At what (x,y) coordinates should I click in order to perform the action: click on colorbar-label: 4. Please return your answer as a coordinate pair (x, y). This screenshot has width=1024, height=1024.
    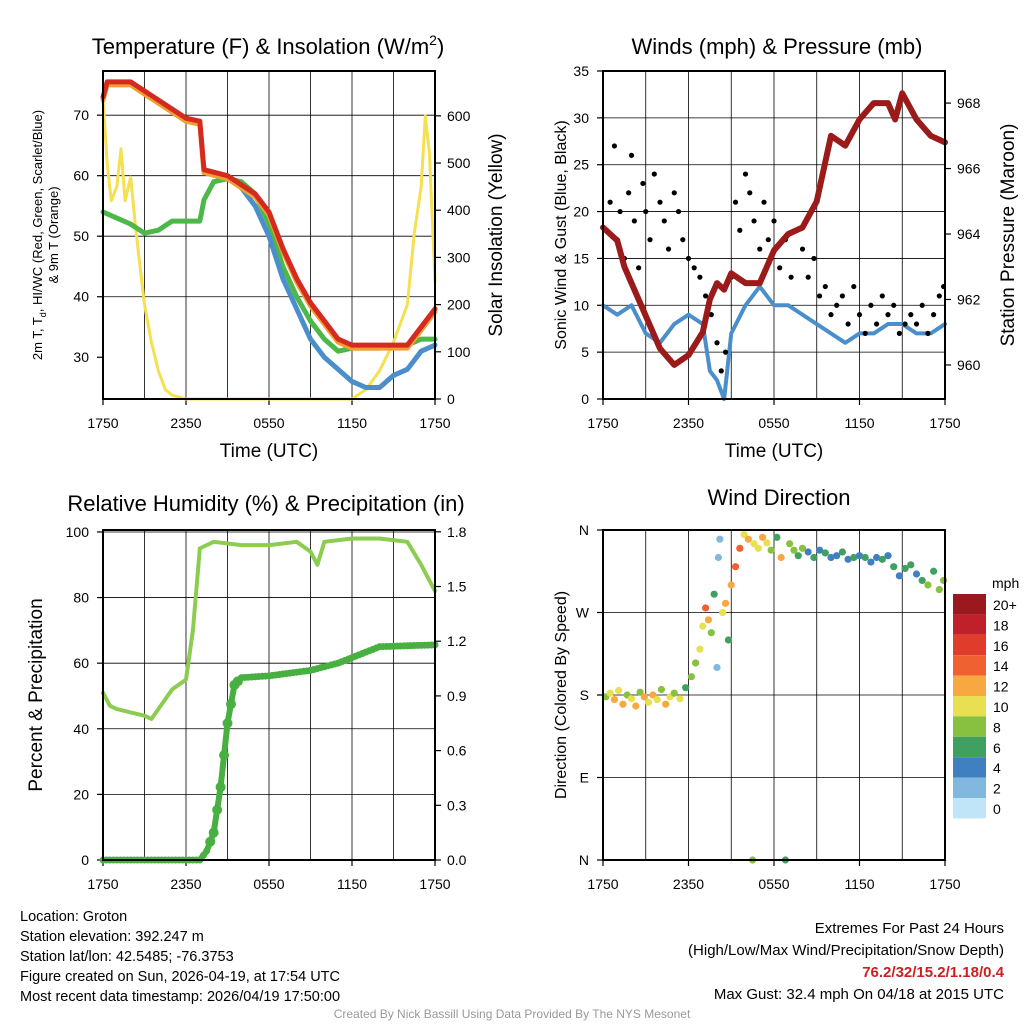
    Looking at the image, I should click on (997, 768).